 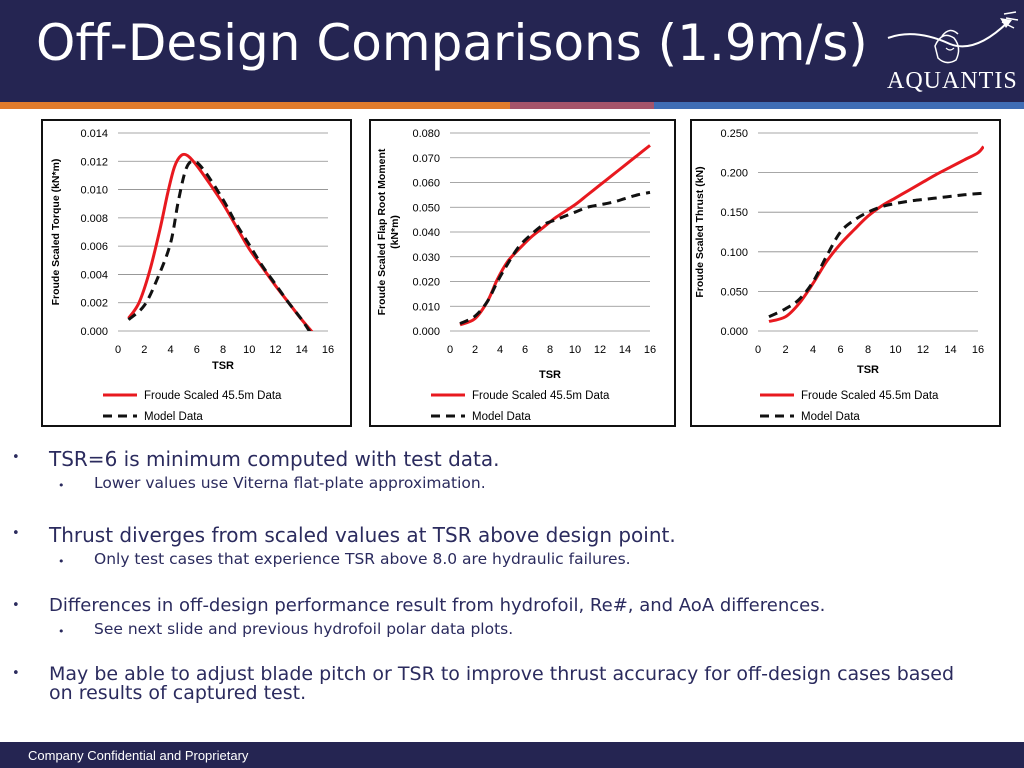 What do you see at coordinates (734, 174) in the screenshot?
I see `y-tick-label: 0.200` at bounding box center [734, 174].